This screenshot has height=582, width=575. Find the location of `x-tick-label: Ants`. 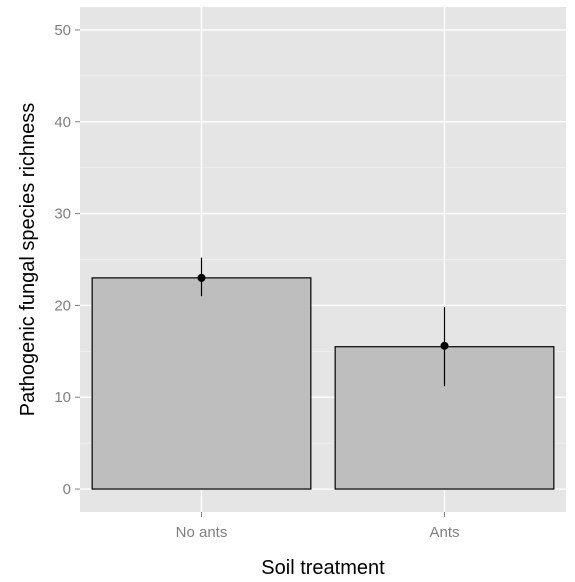

x-tick-label: Ants is located at coordinates (444, 532).